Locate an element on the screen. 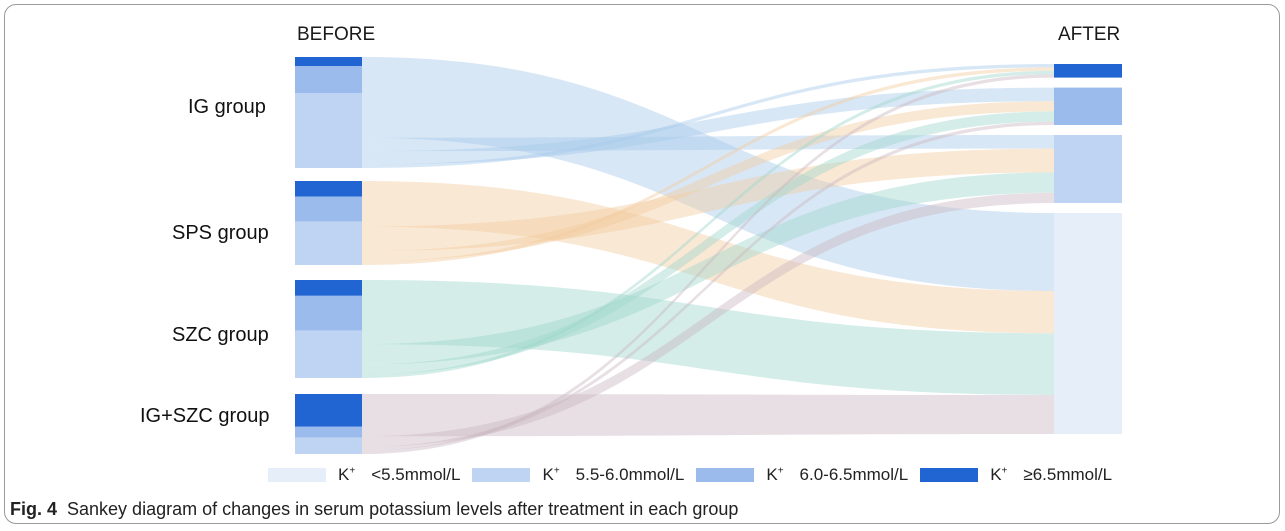  before-node-sps-group-6-0-6-5mmol-l is located at coordinates (328, 209).